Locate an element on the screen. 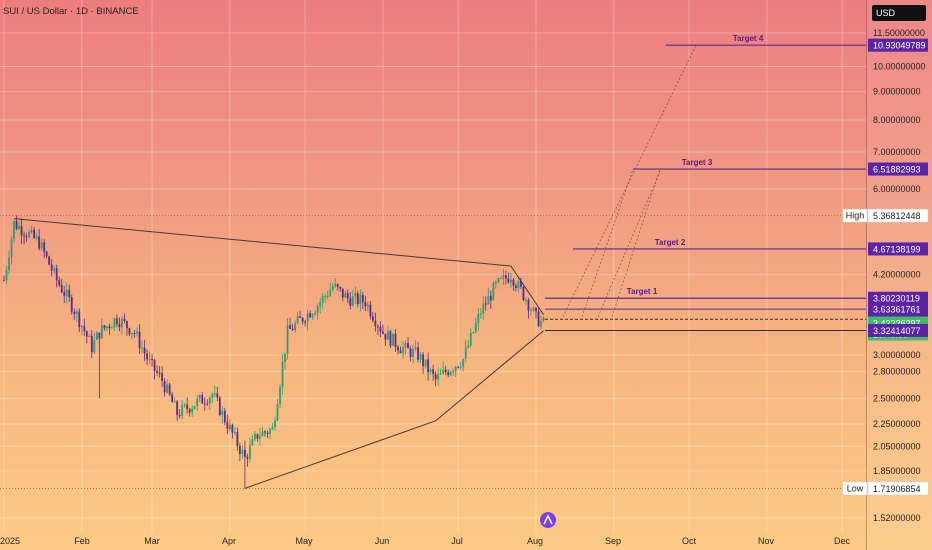  tradingview-logo-icon is located at coordinates (548, 520).